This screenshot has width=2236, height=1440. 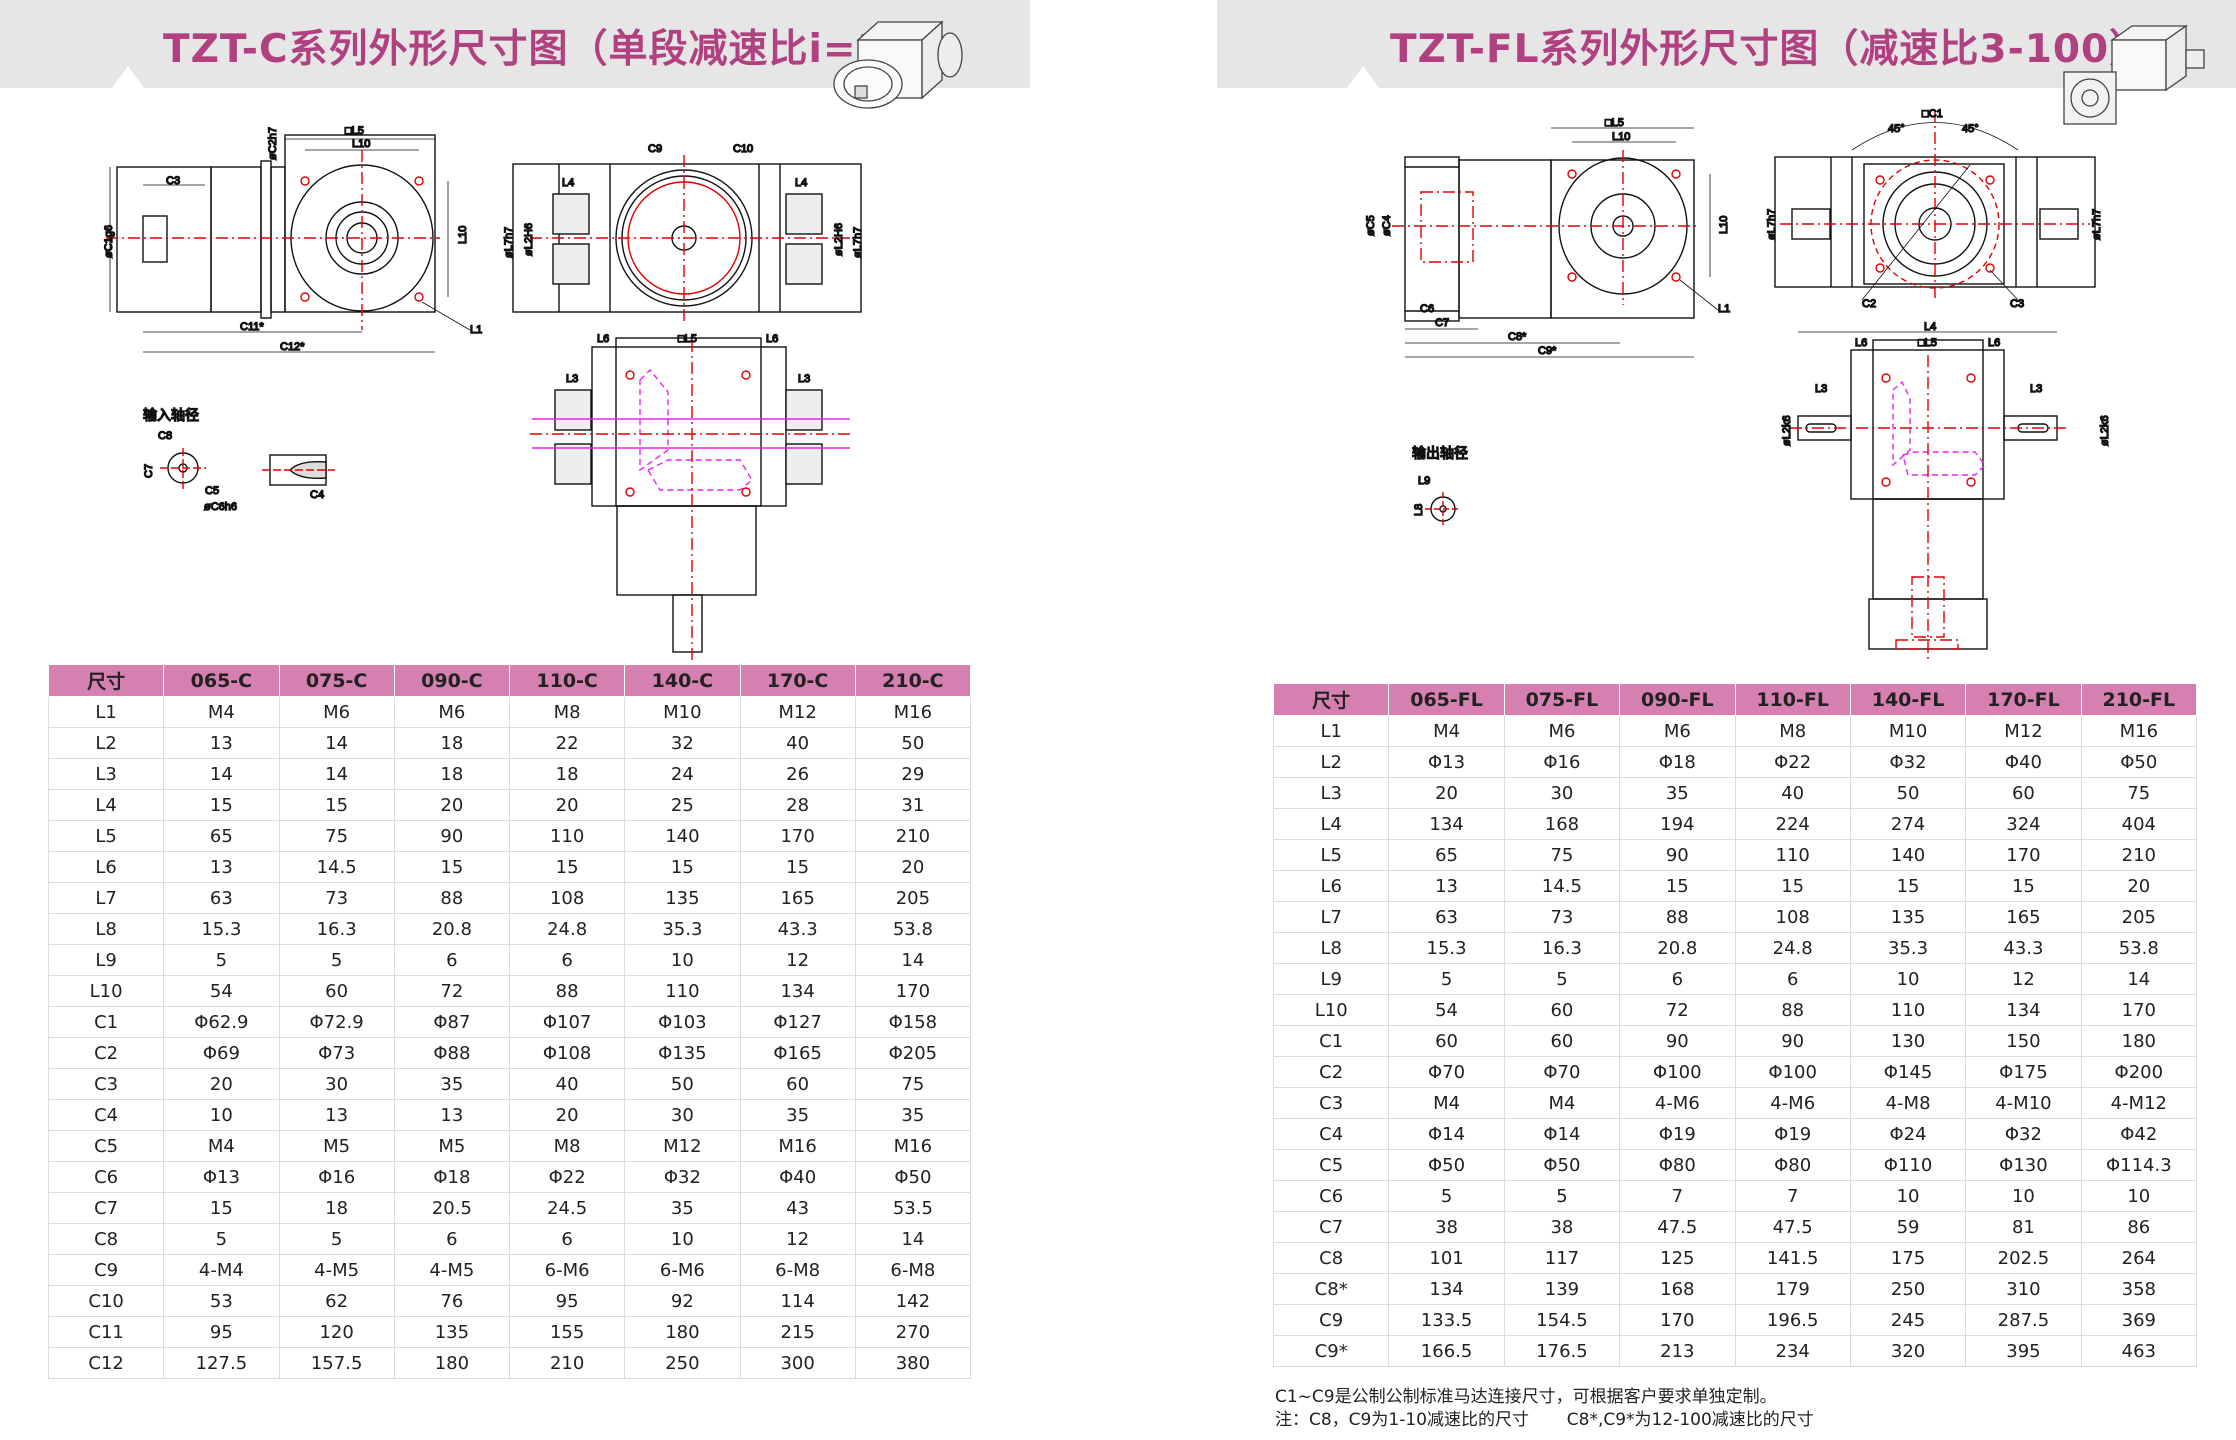 What do you see at coordinates (106, 991) in the screenshot?
I see `dimension-name-cell: L10` at bounding box center [106, 991].